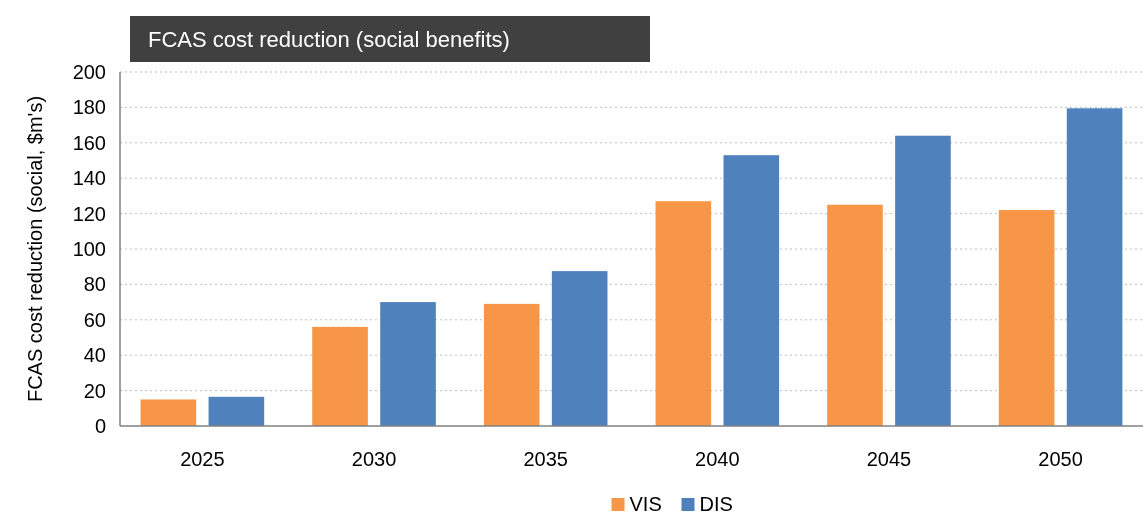 The image size is (1145, 513). Describe the element at coordinates (716, 503) in the screenshot. I see `legend-label: DIS` at that location.